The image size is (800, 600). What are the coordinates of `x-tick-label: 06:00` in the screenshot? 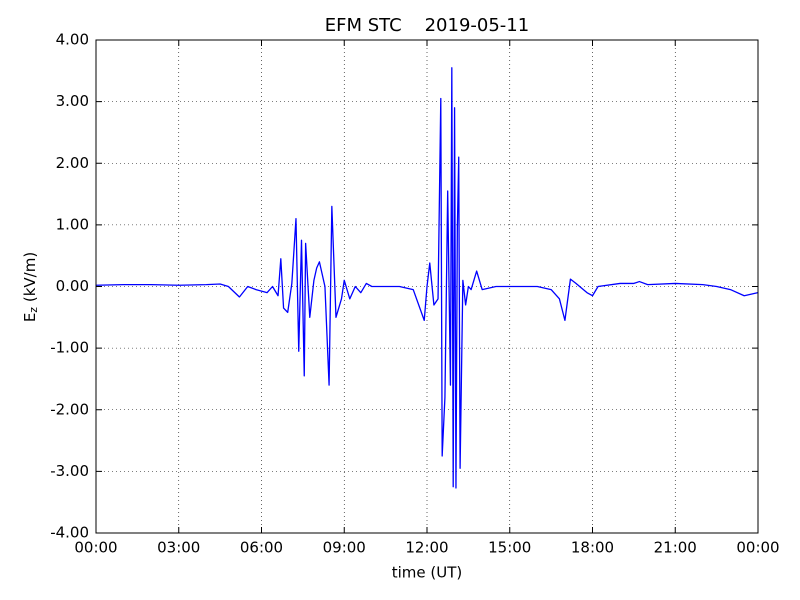 It's located at (261, 548).